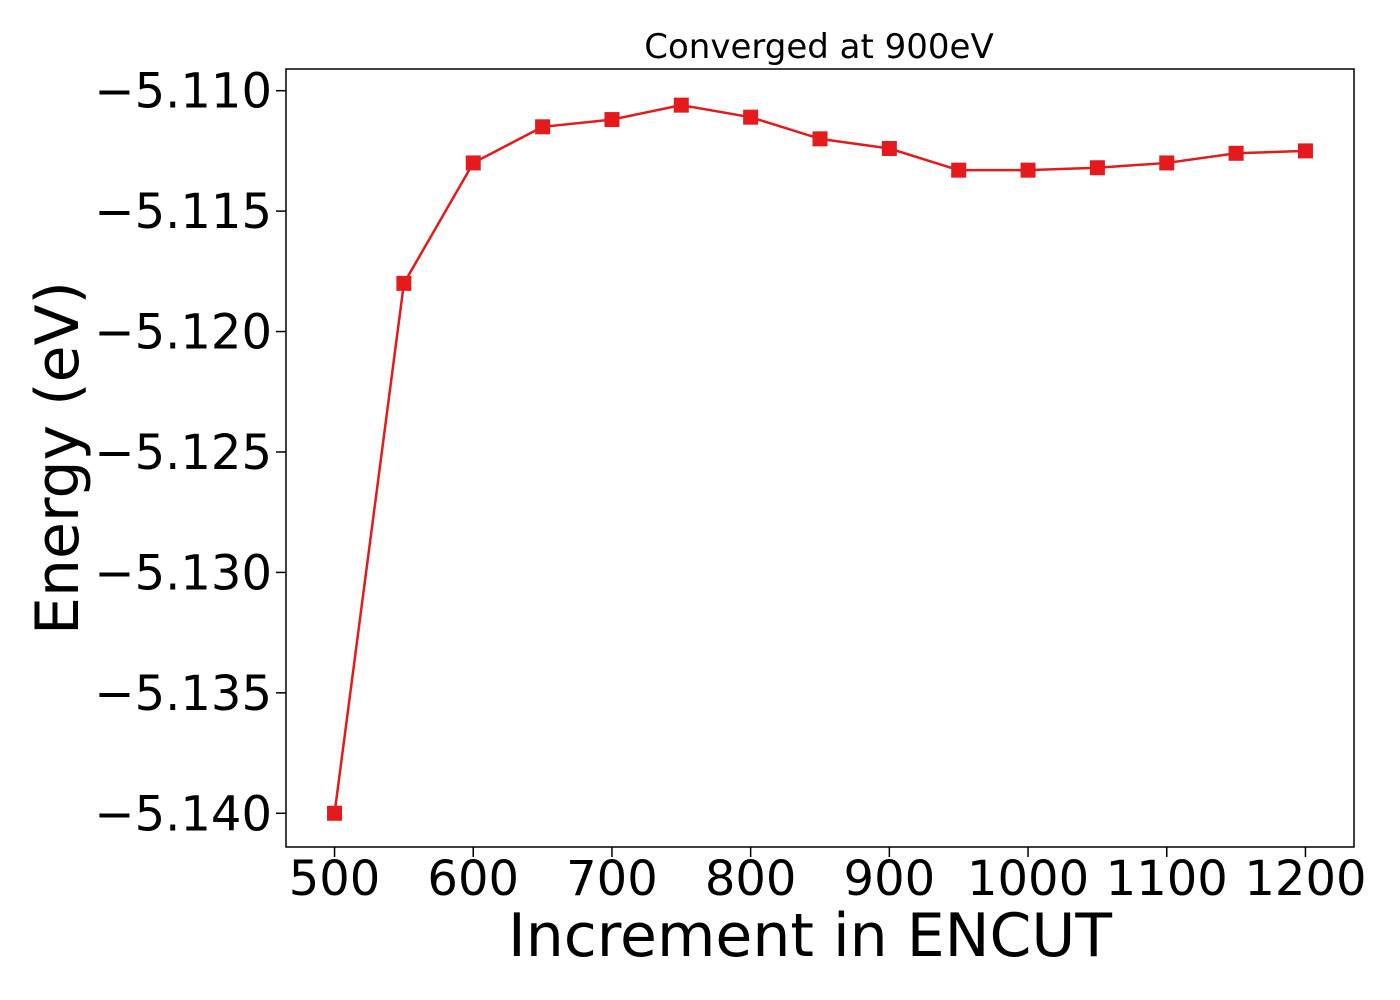  Describe the element at coordinates (183, 333) in the screenshot. I see `y-tick-label: −5.120` at that location.